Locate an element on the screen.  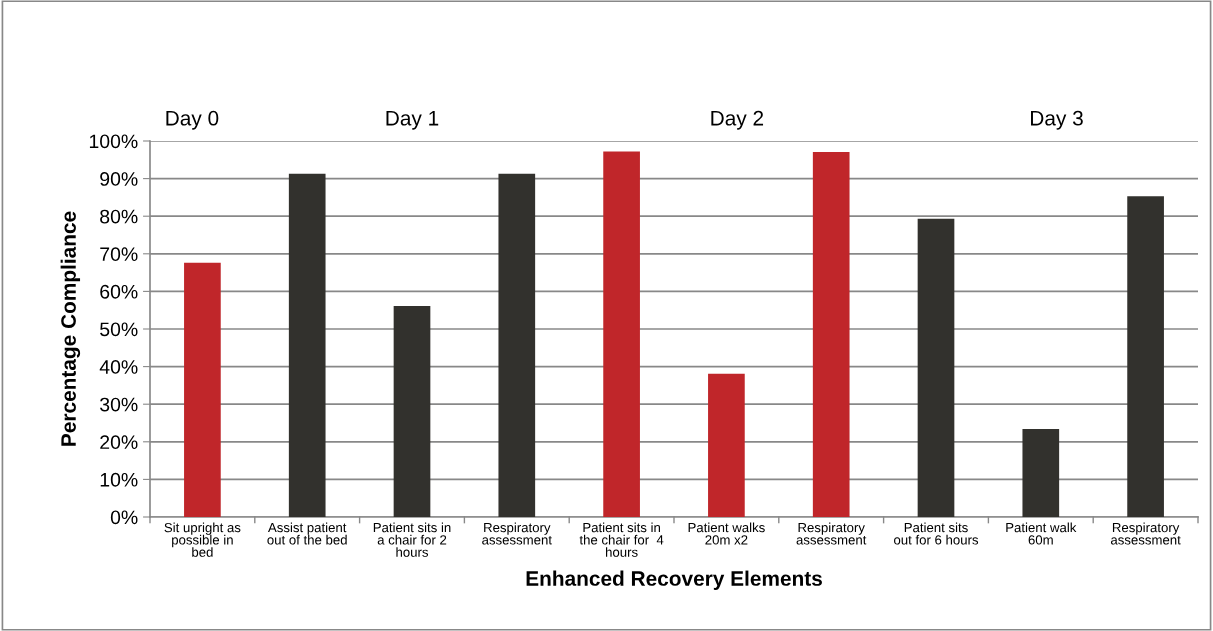
y-tick-label: 30% is located at coordinates (119, 404).